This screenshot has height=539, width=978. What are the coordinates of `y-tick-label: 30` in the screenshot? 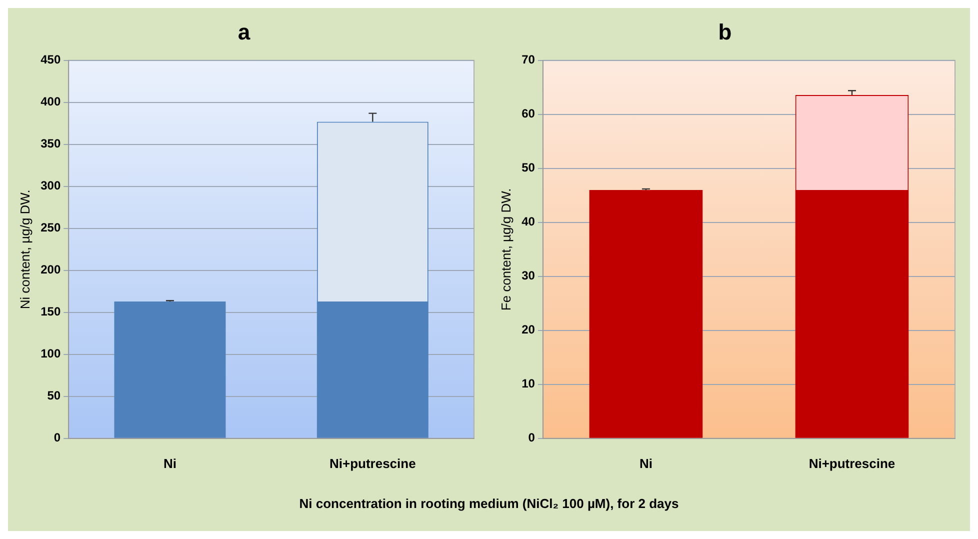 It's located at (528, 275).